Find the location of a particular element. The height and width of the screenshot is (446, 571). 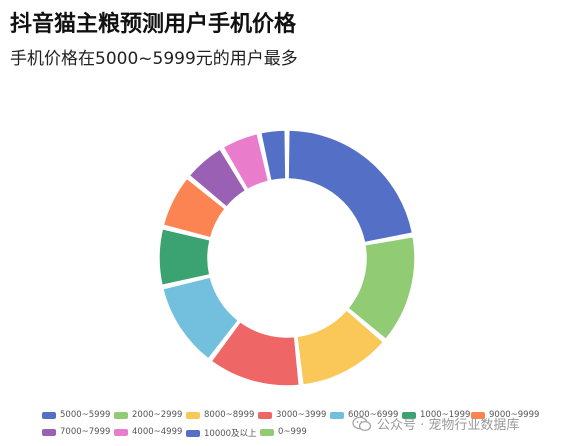

legend-label: 8000~8999 is located at coordinates (229, 415).